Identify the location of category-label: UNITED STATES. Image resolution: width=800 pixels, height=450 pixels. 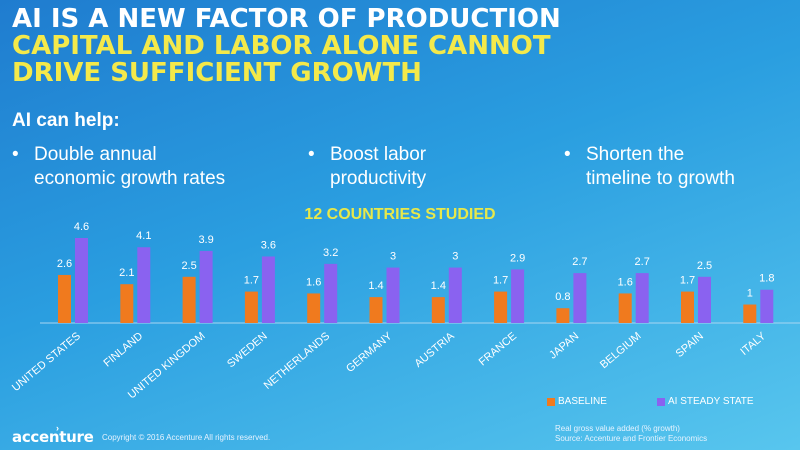
(46, 362).